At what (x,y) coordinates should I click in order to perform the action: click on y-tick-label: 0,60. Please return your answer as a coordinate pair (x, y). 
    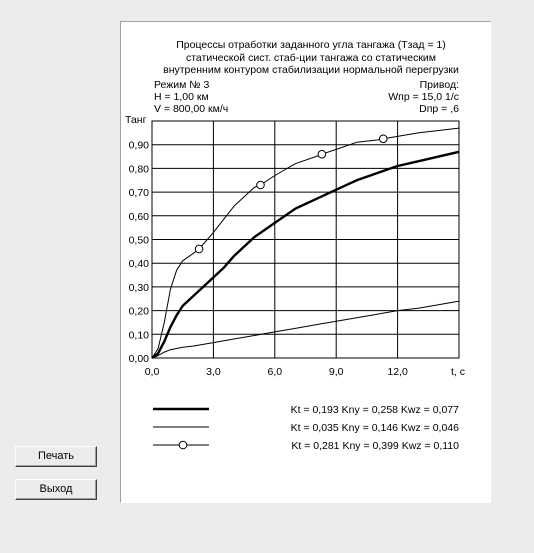
    Looking at the image, I should click on (139, 217).